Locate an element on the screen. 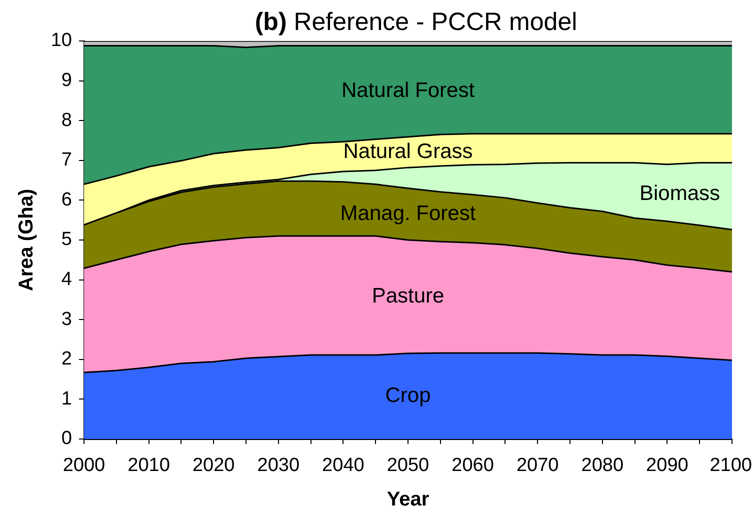  x-tick-label: 2050 is located at coordinates (408, 465).